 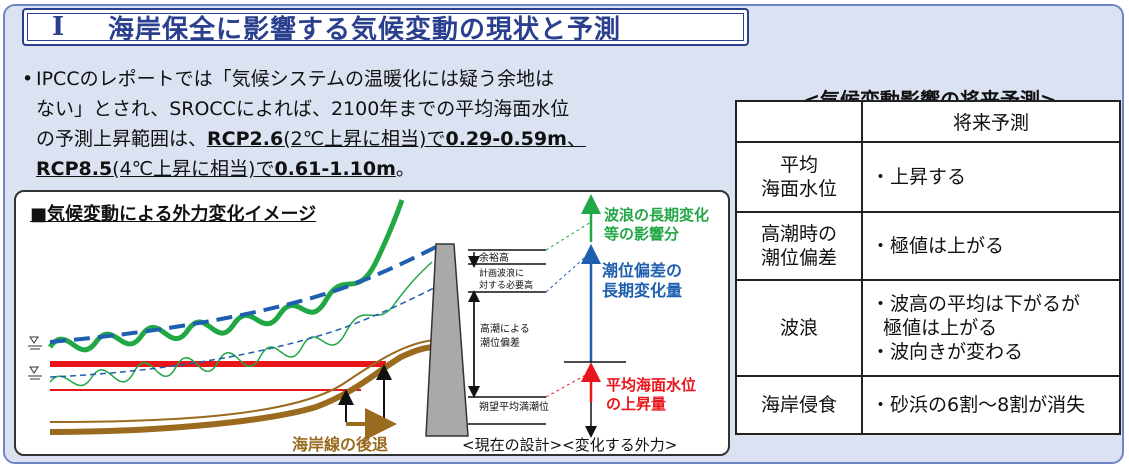 What do you see at coordinates (642, 290) in the screenshot?
I see `blue-label-2: 長期変化量` at bounding box center [642, 290].